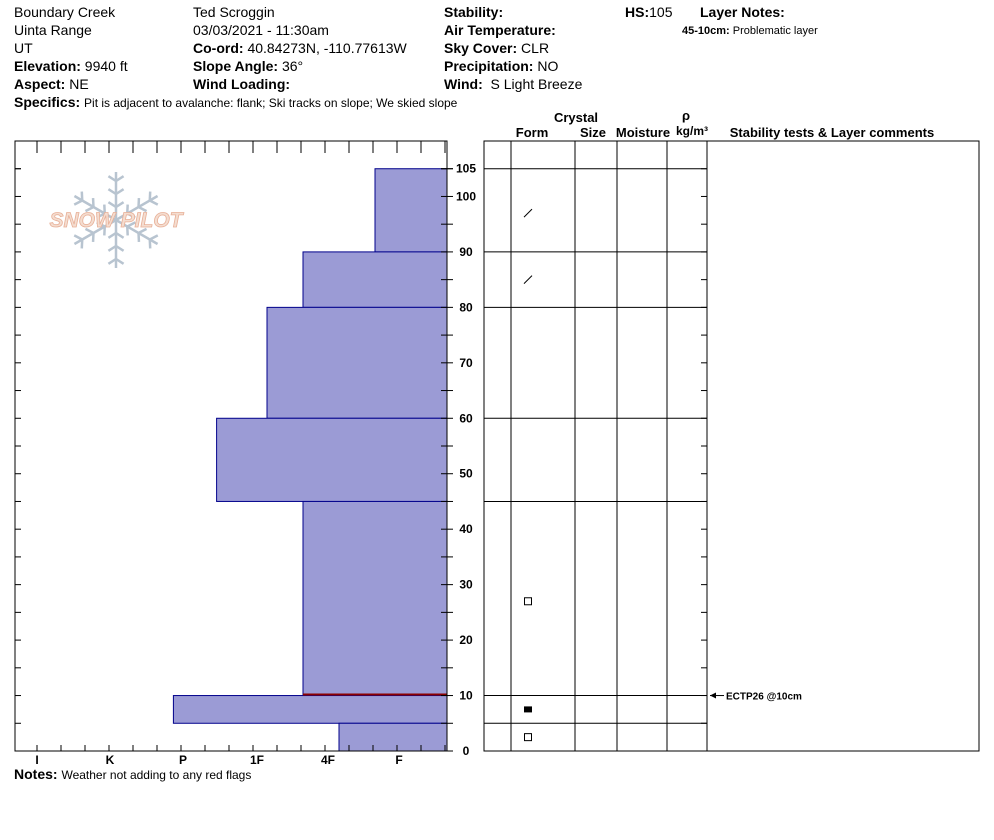 The width and height of the screenshot is (994, 840). I want to click on logo-text: SNOW PILOT, so click(117, 220).